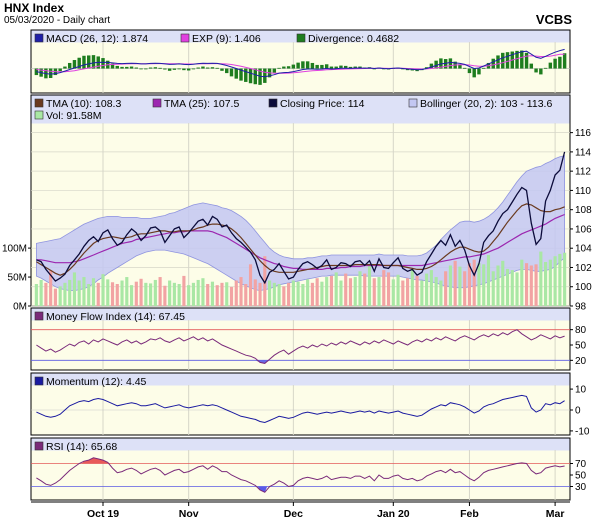 This screenshot has width=597, height=525. I want to click on rsi-panel-legend-label: RSI (14): 65.68, so click(81, 447).